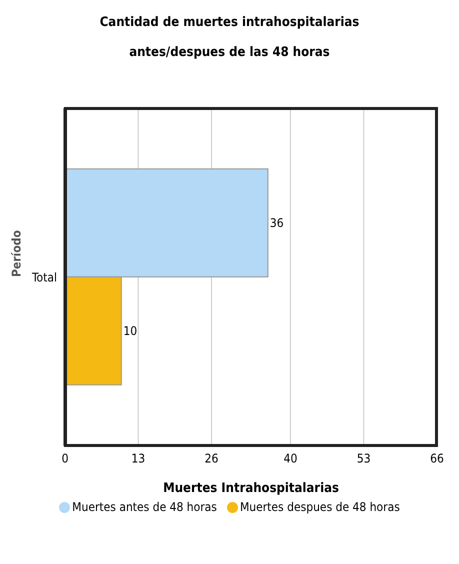 The image size is (459, 564). What do you see at coordinates (320, 507) in the screenshot?
I see `legend-label: Muertes despues de 48 horas` at bounding box center [320, 507].